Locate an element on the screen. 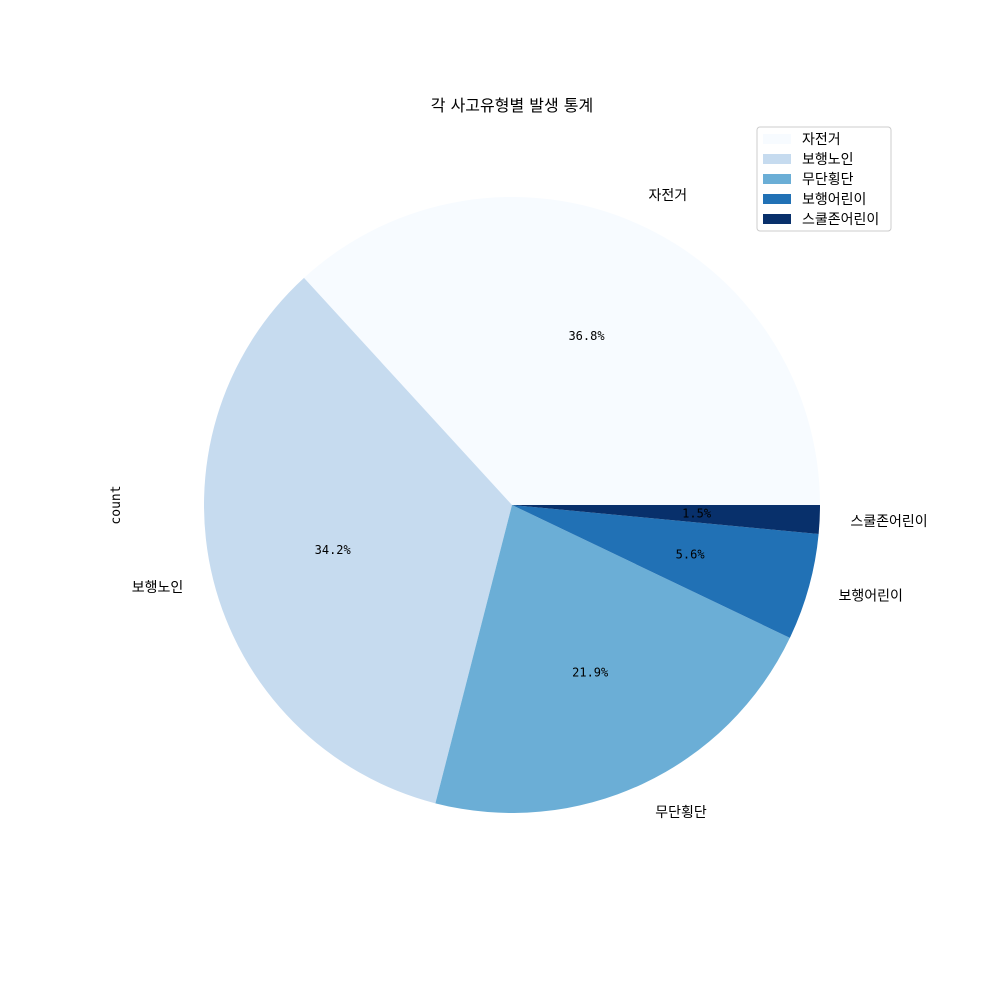 Image resolution: width=1000 pixels, height=1000 pixels. legend-frame is located at coordinates (824, 179).